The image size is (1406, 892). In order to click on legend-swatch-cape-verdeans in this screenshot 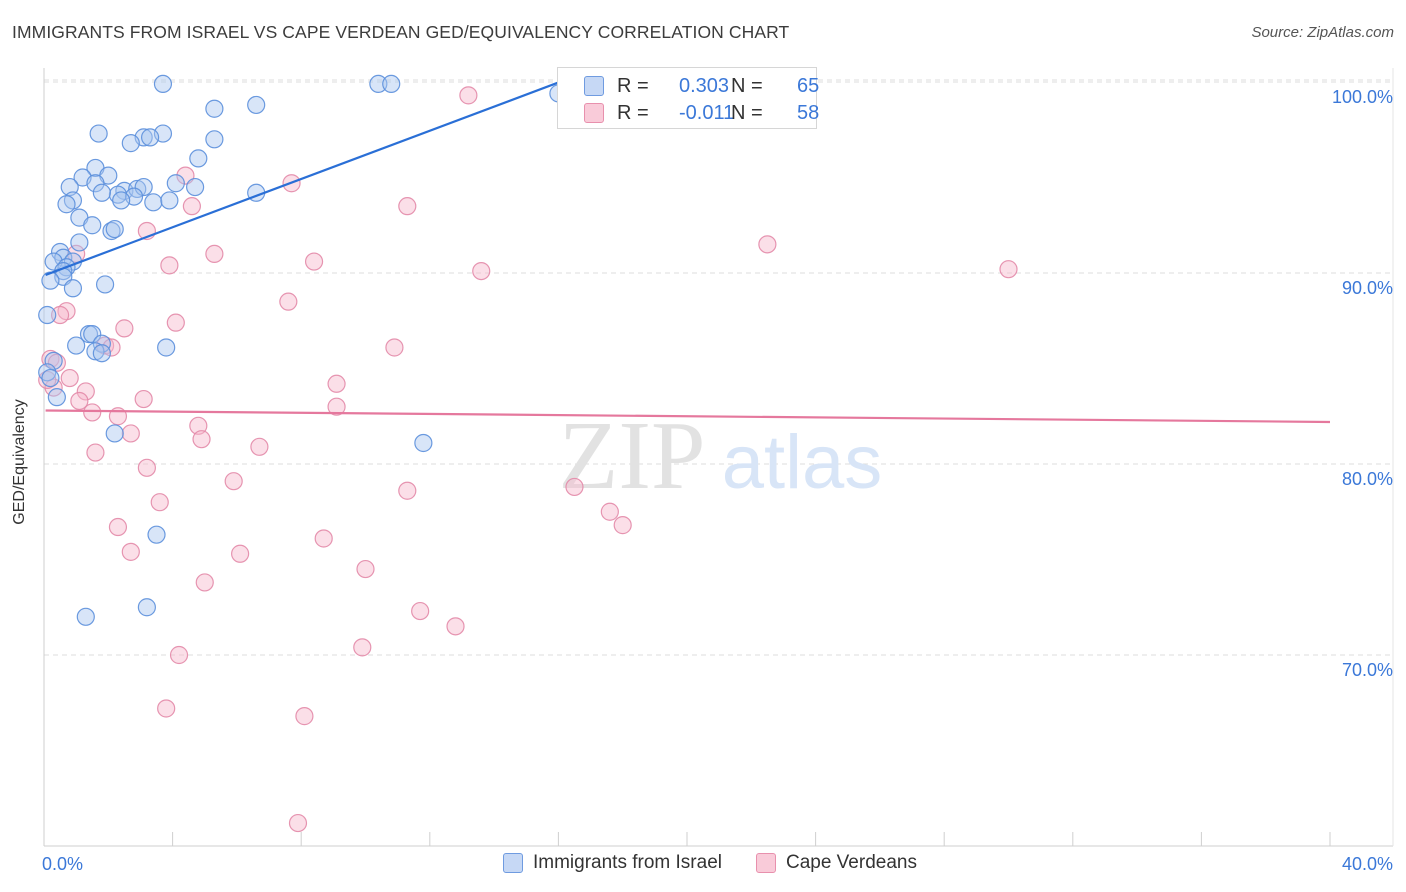, I will do `click(594, 113)`.